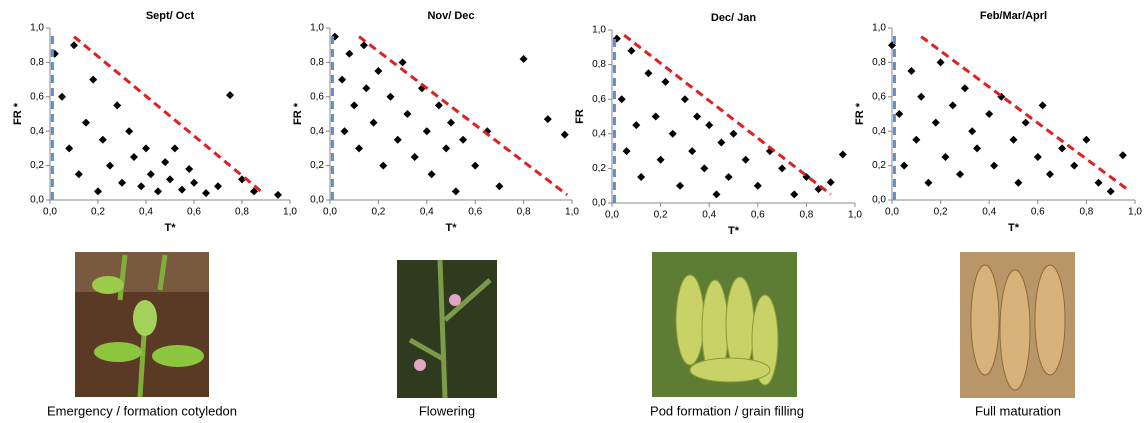  What do you see at coordinates (170, 16) in the screenshot?
I see `chart-title: Sept/ Oct` at bounding box center [170, 16].